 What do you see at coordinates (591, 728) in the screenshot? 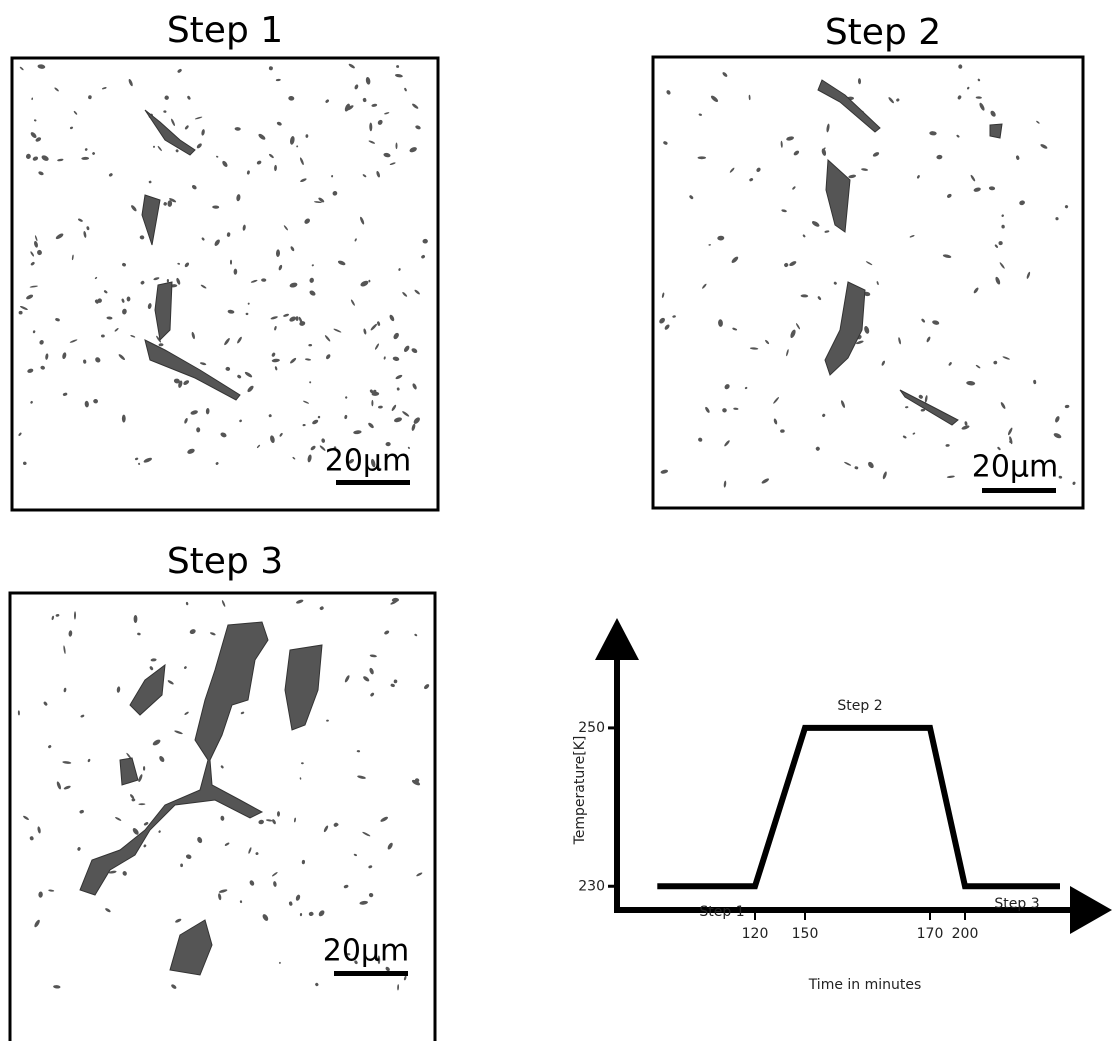
I see `y-tick-label: 250` at bounding box center [591, 728].